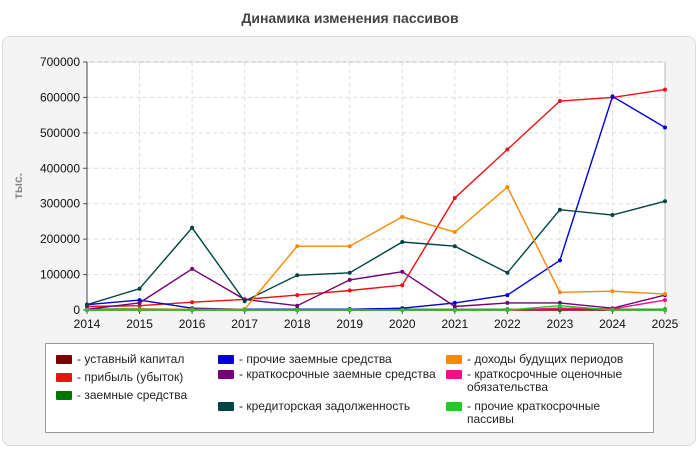  I want to click on legend-item: - доходы будущих периодов, so click(546, 359).